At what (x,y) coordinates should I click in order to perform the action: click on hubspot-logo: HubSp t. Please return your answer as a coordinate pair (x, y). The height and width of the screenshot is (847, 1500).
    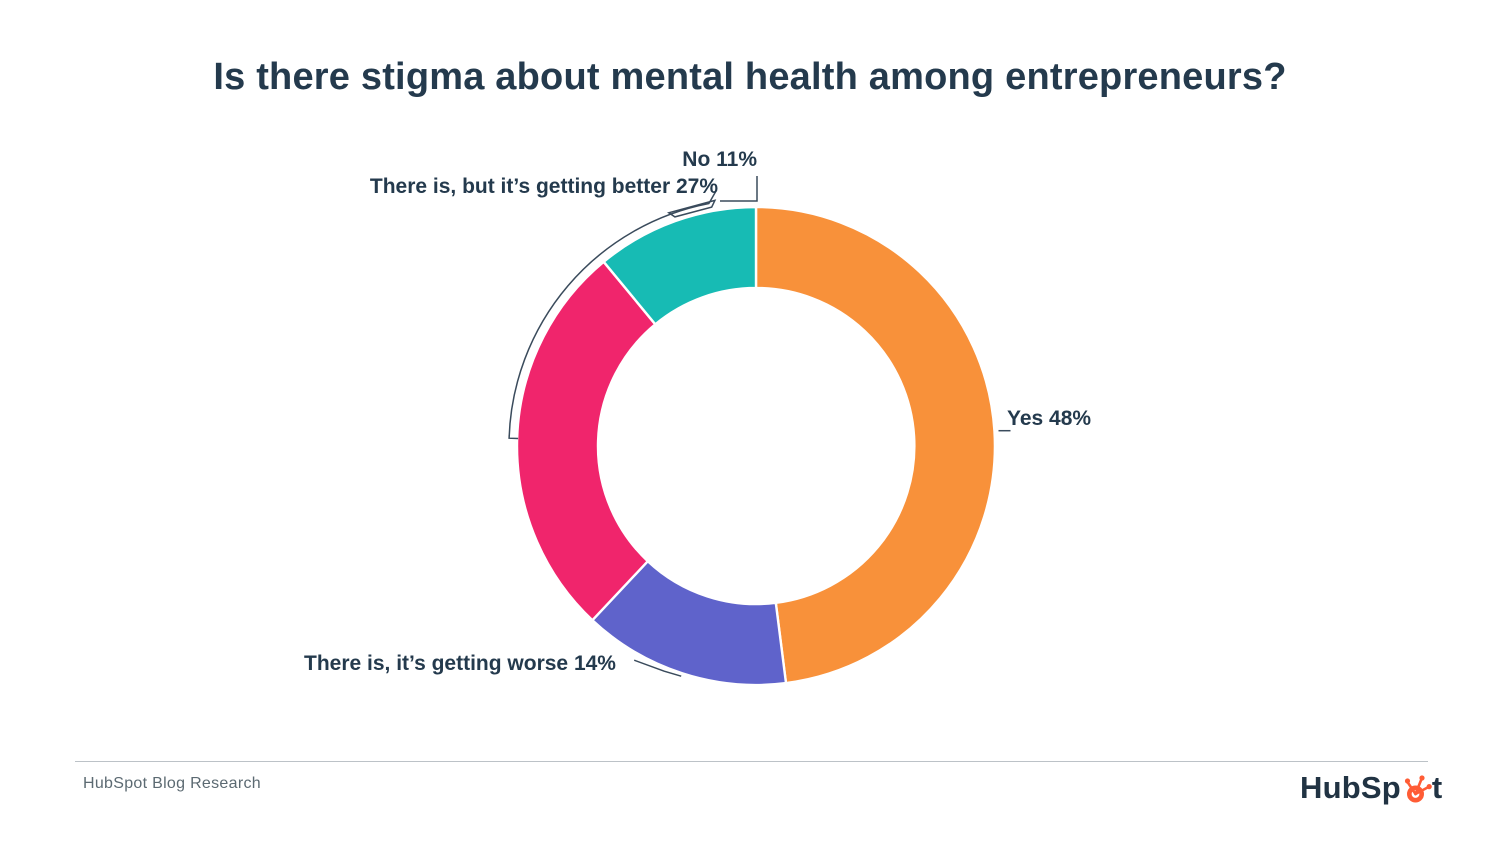
    Looking at the image, I should click on (1371, 788).